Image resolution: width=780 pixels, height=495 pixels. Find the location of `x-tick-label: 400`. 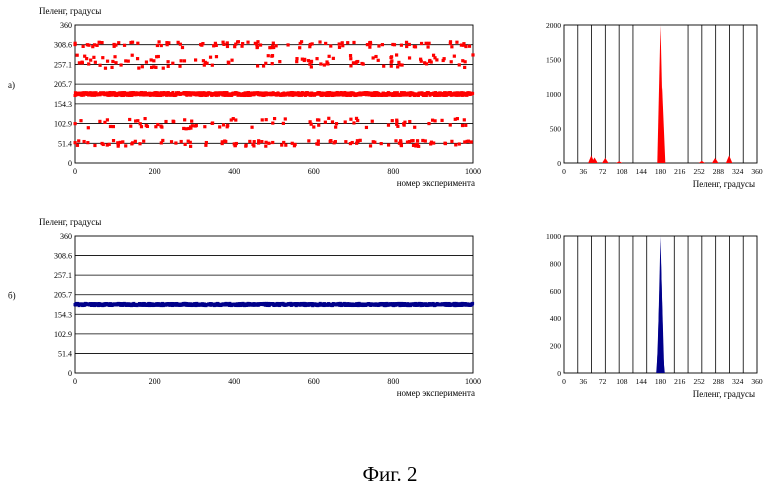

x-tick-label: 400 is located at coordinates (234, 171).